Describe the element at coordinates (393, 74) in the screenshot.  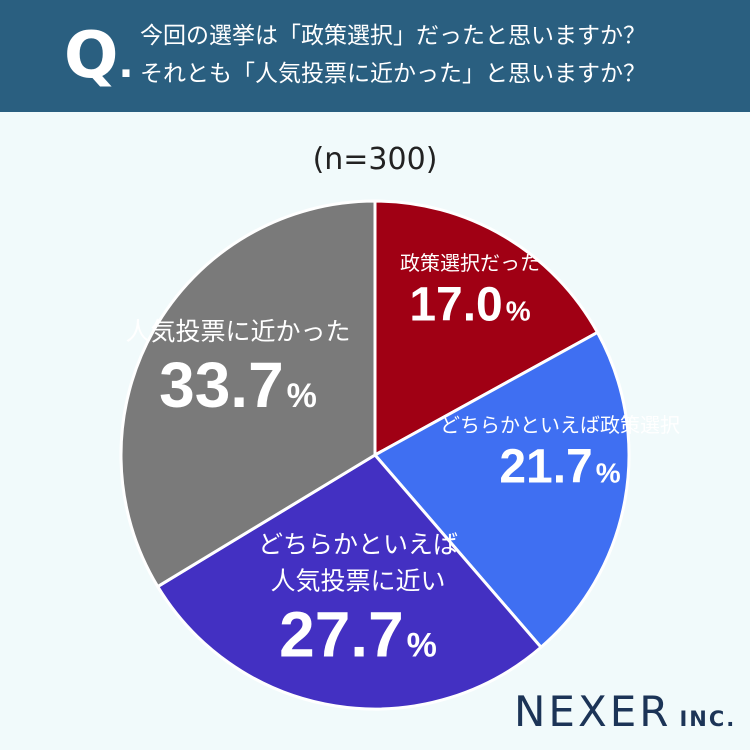
I see `question-line-2: それとも「人気投票に近かった」と思いますか？` at that location.